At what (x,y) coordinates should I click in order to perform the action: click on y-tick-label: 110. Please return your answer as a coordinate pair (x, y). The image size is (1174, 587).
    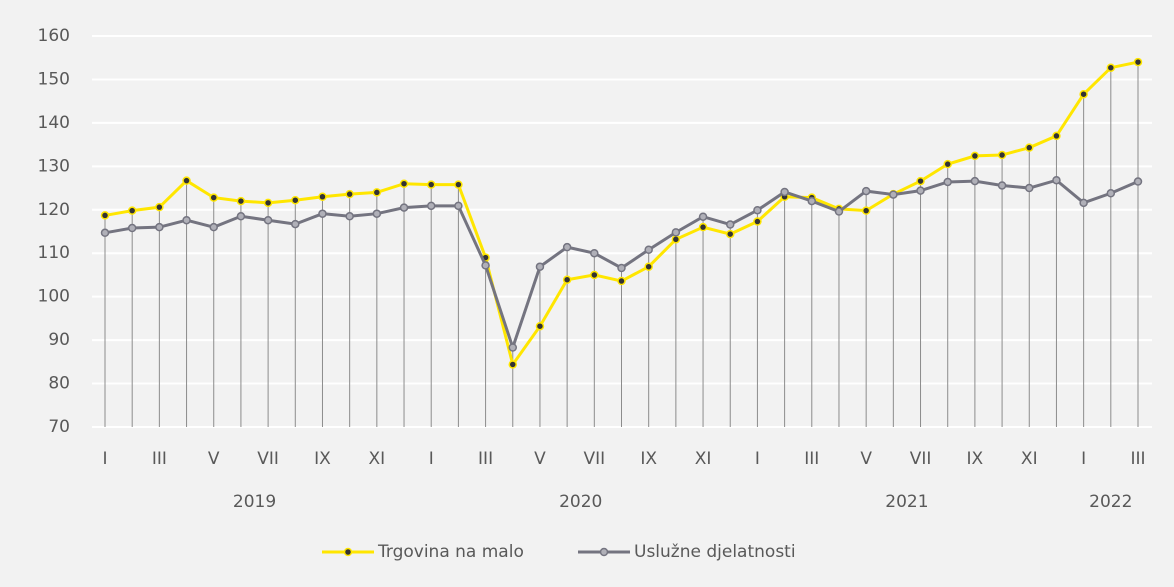
    Looking at the image, I should click on (54, 253).